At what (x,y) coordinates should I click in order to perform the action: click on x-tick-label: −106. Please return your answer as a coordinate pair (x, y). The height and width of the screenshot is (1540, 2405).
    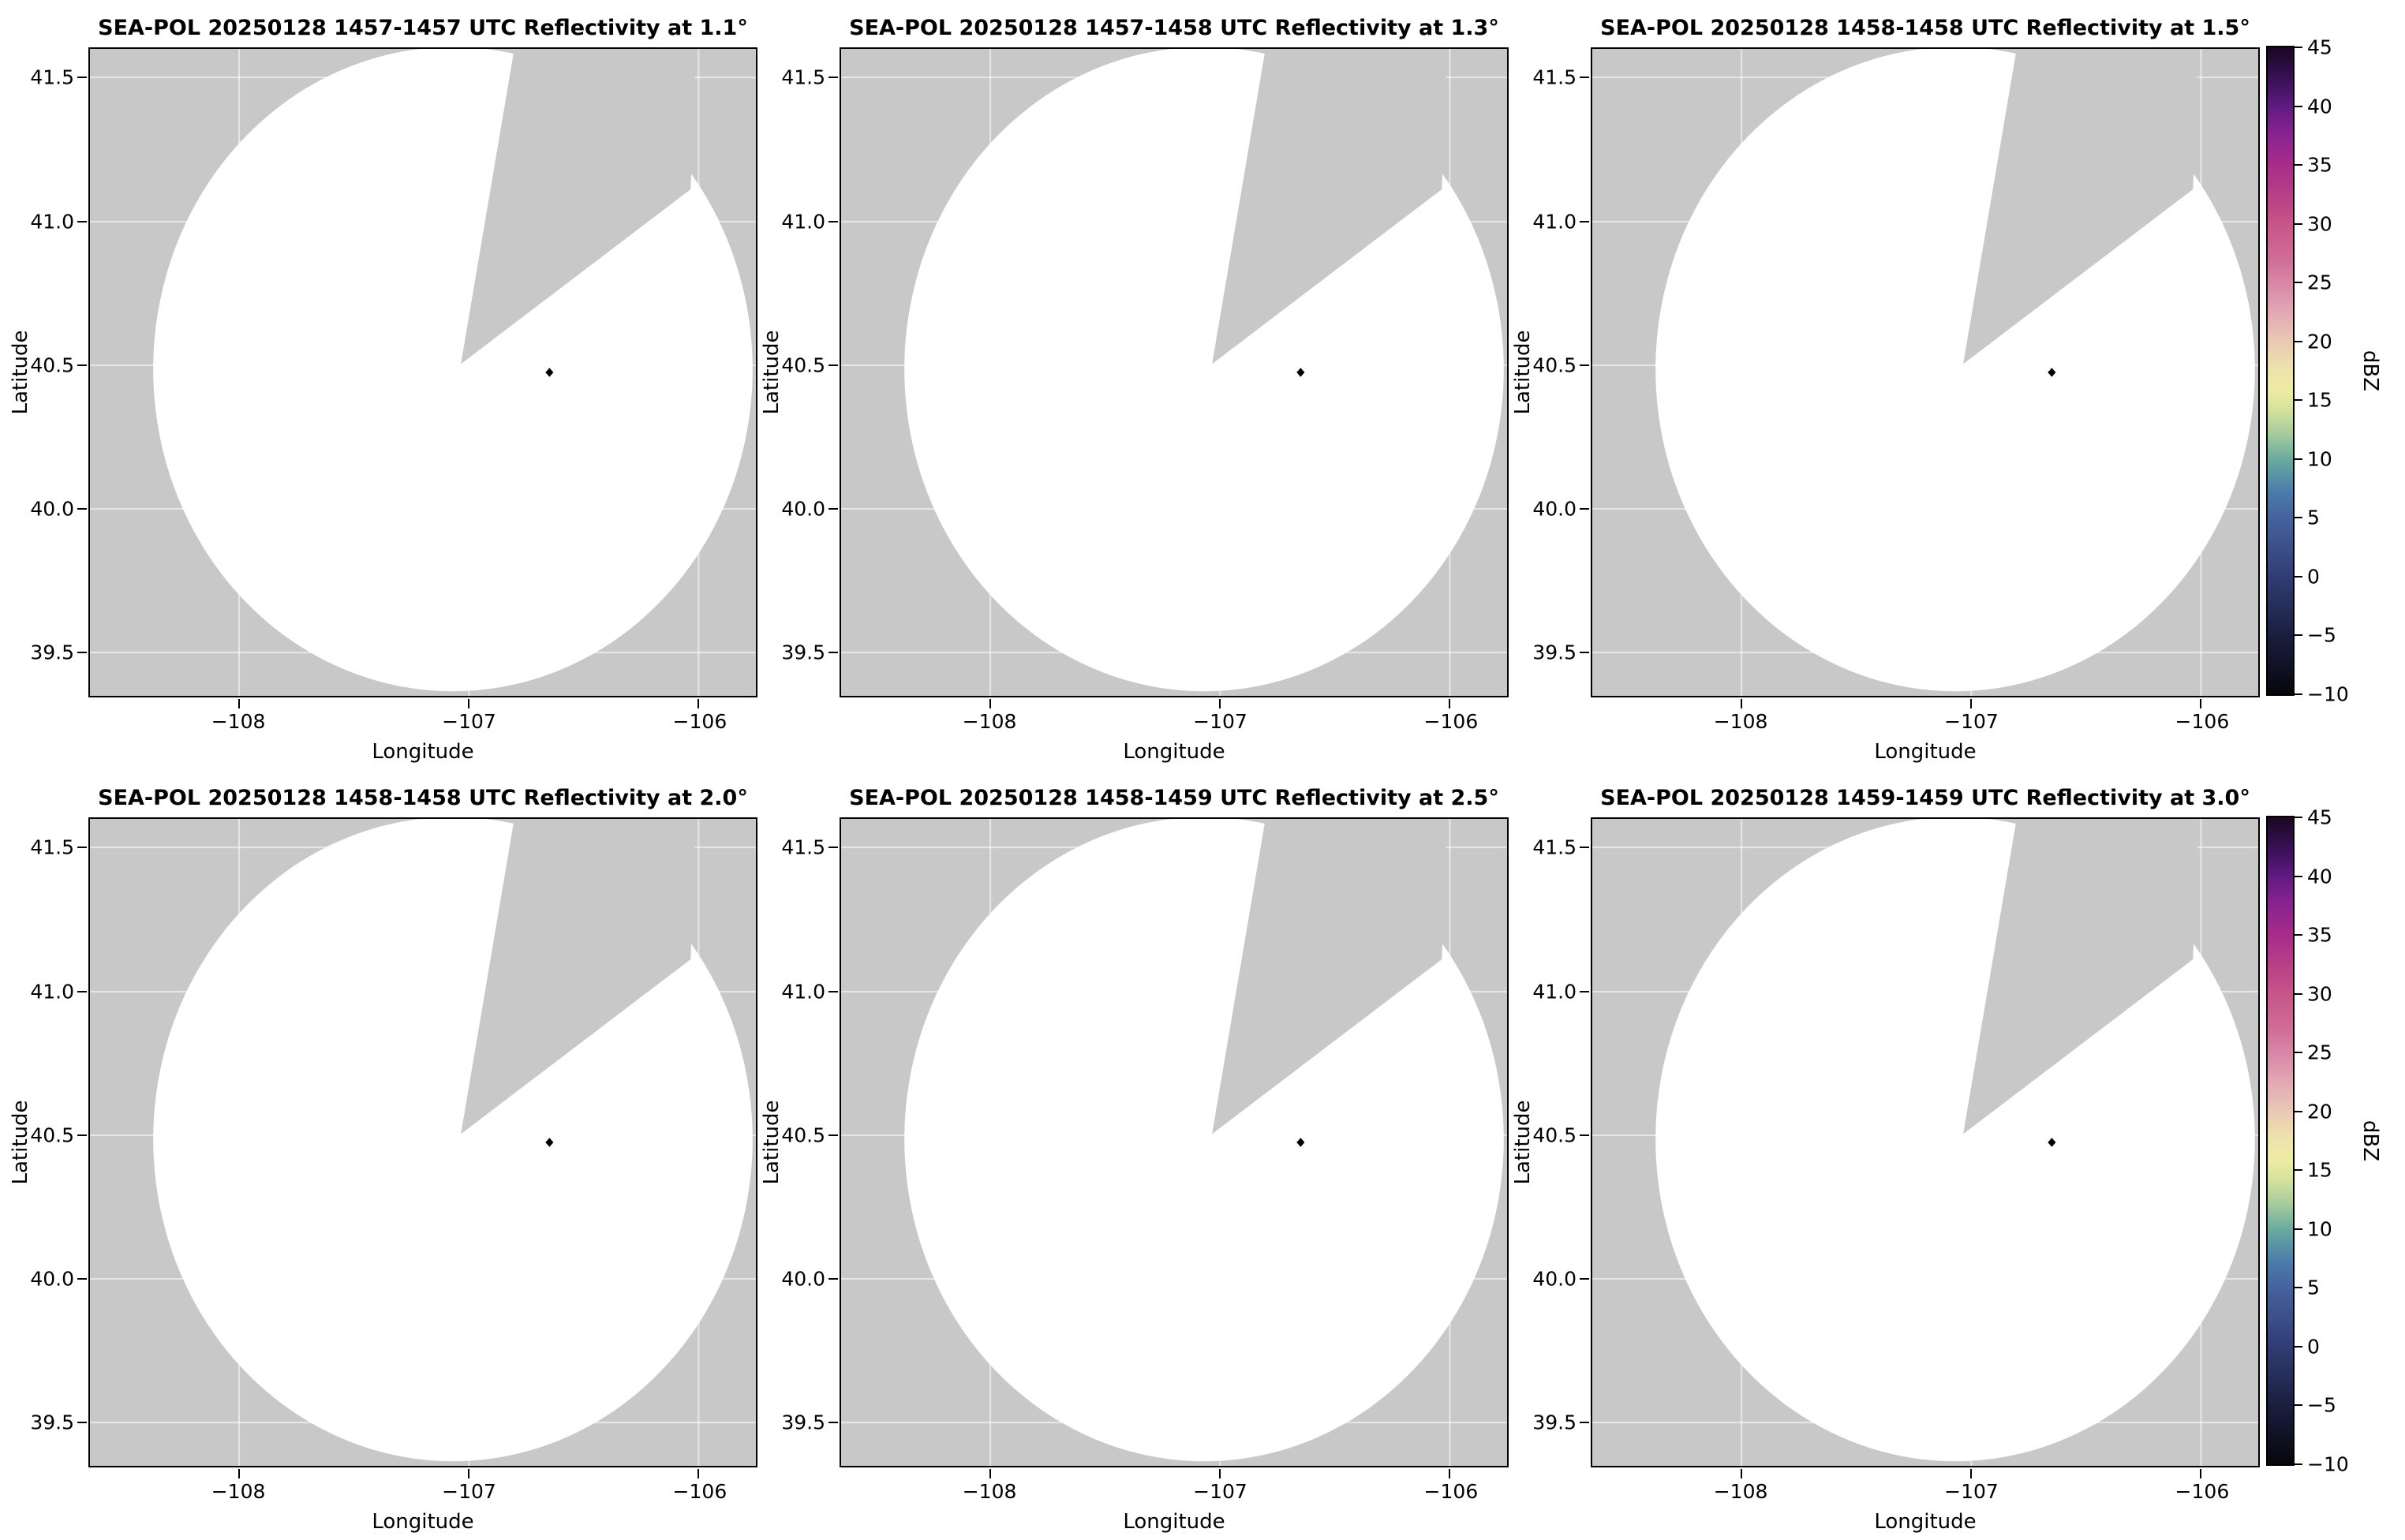
    Looking at the image, I should click on (1451, 1491).